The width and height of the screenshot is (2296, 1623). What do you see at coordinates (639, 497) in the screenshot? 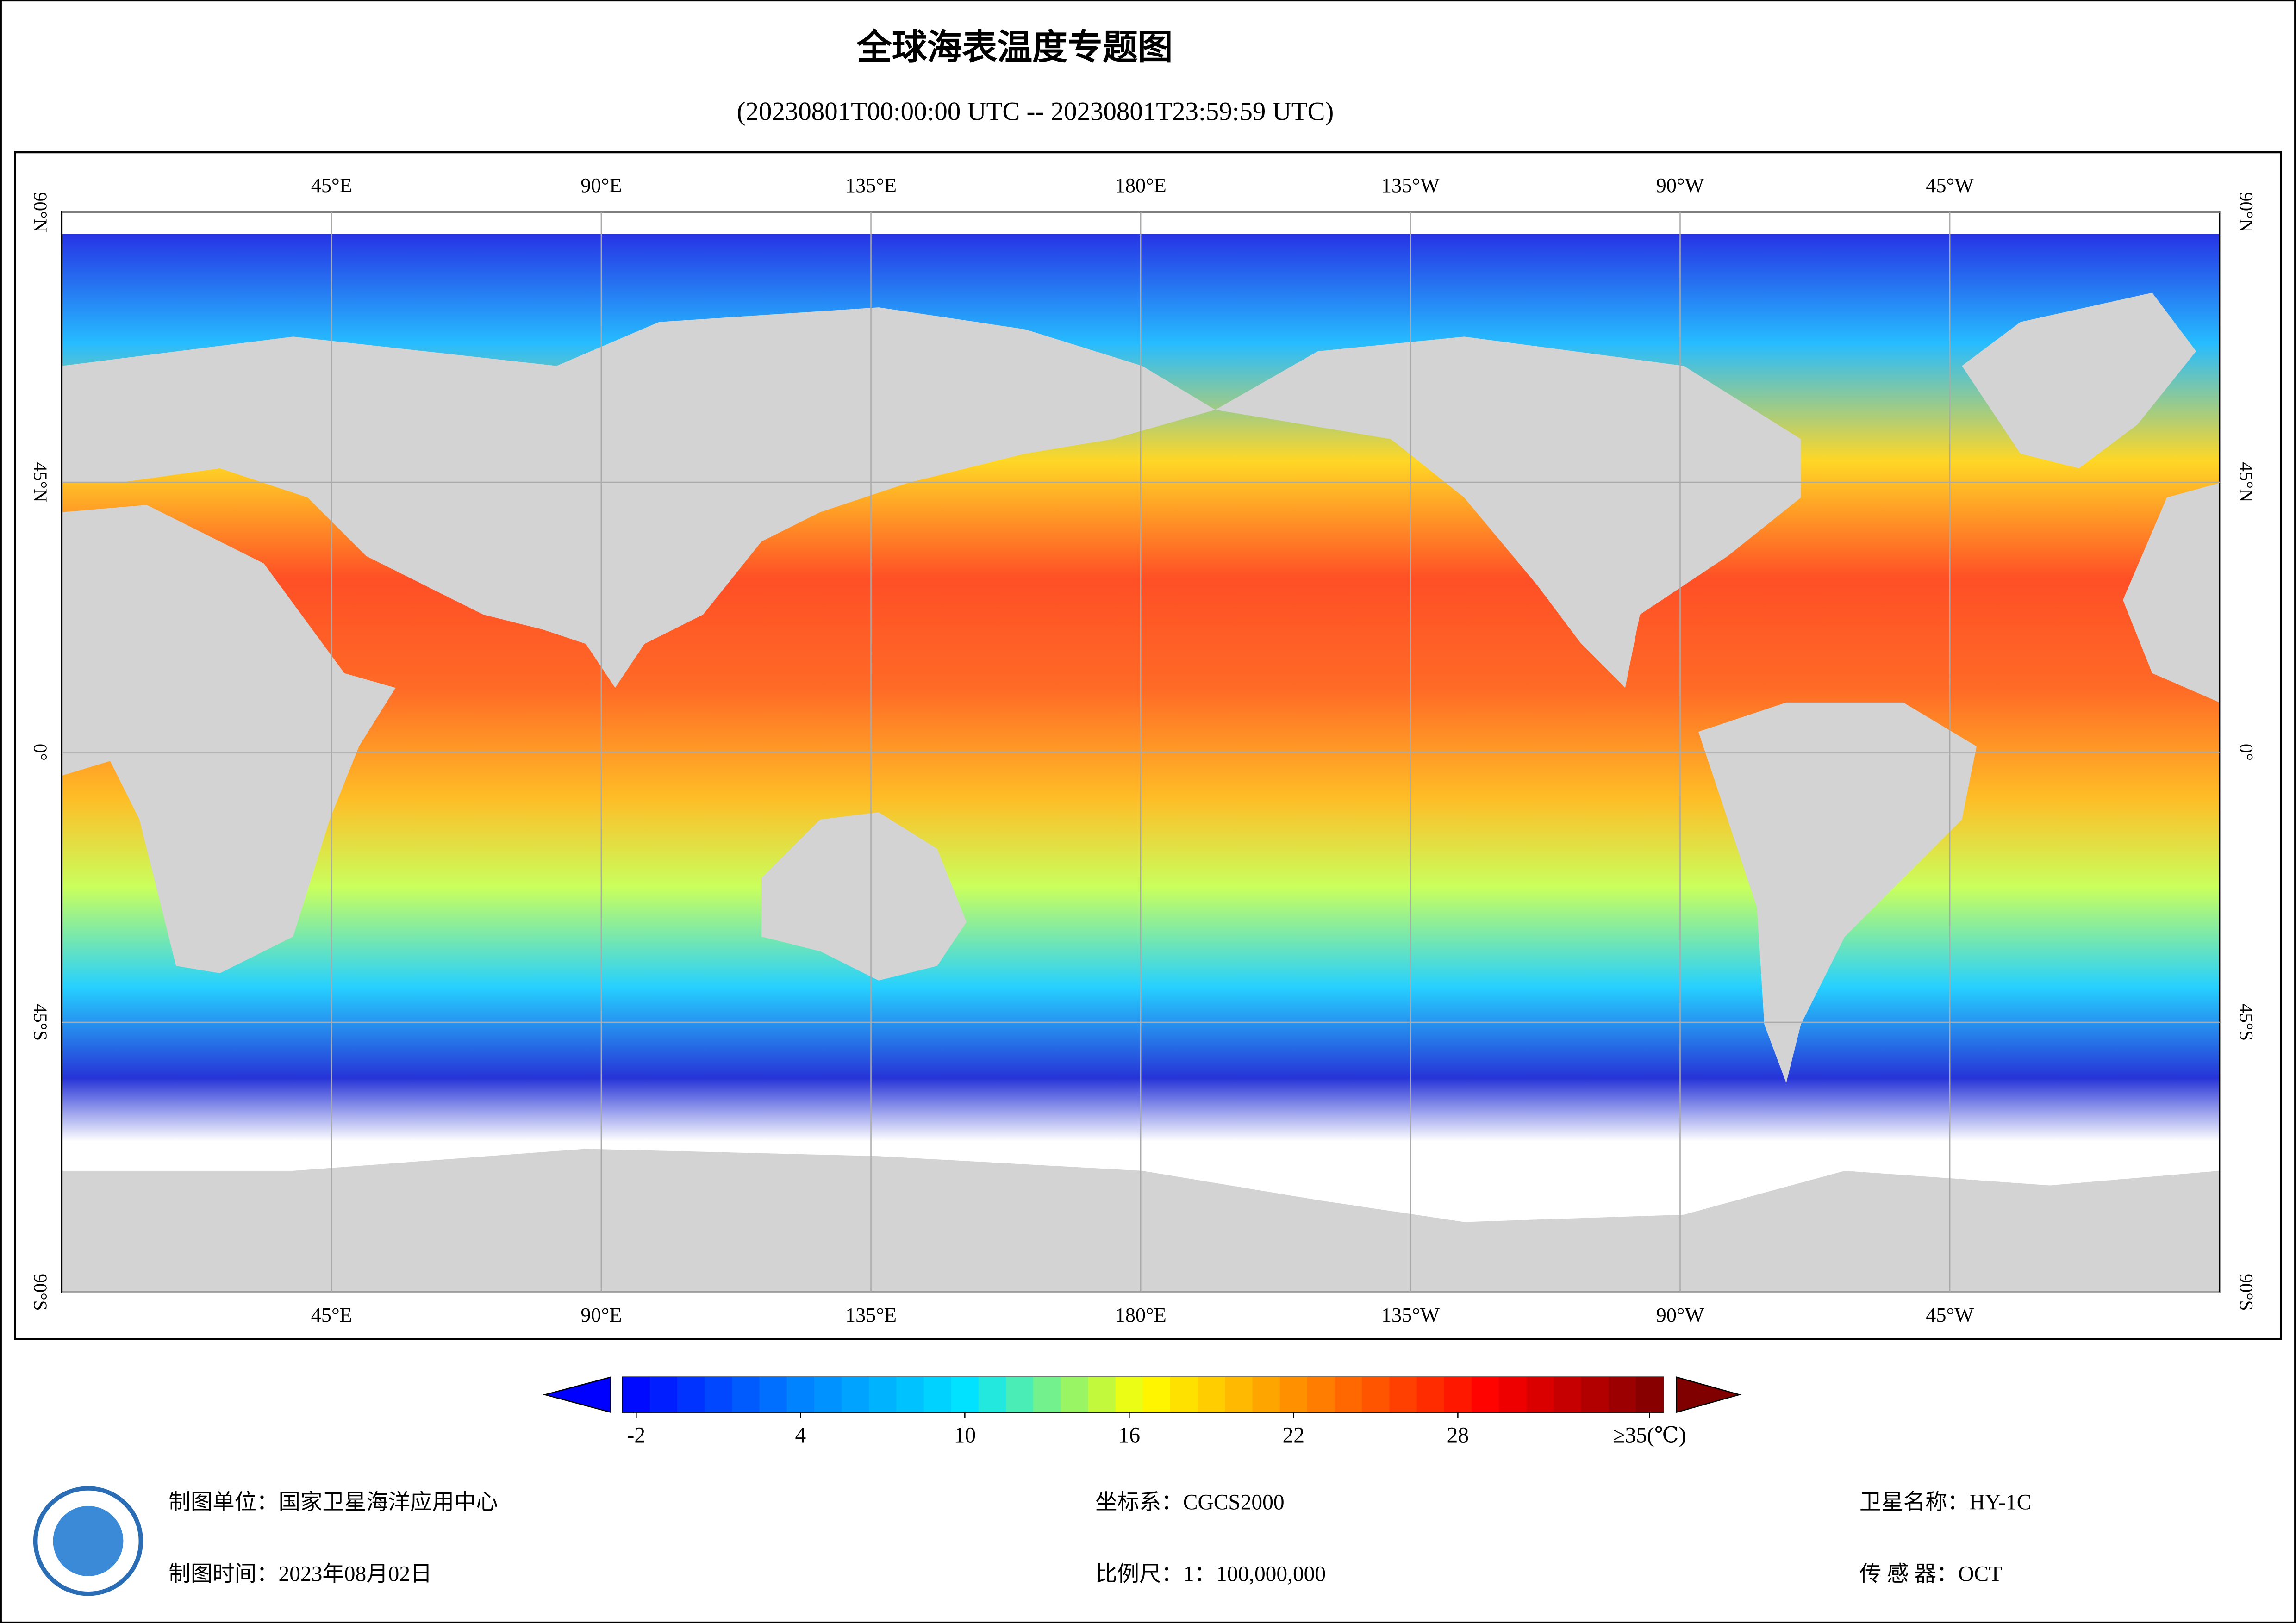
I see `eurasia` at bounding box center [639, 497].